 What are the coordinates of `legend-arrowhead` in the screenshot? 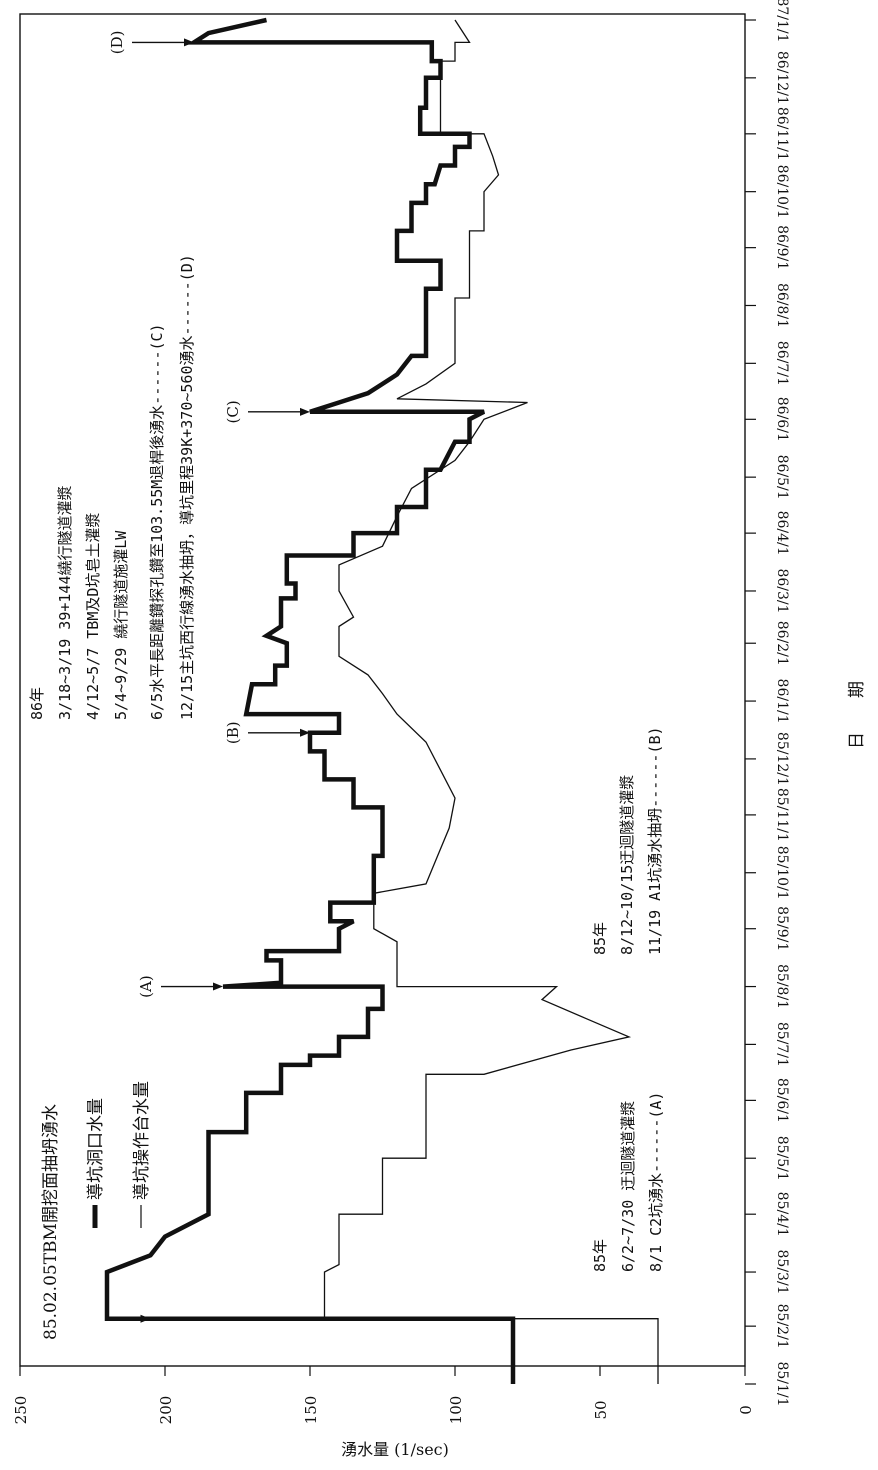 It's located at (145, 1318).